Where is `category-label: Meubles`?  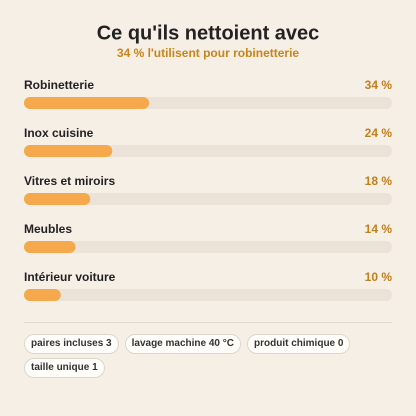 category-label: Meubles is located at coordinates (48, 229).